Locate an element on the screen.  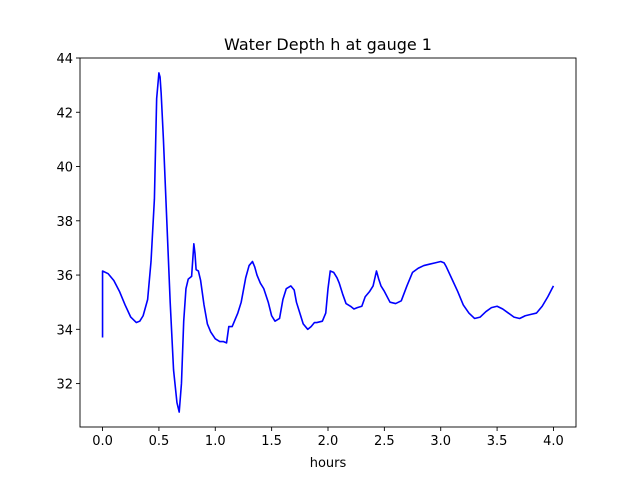
y-tick-label: 44 is located at coordinates (64, 59).